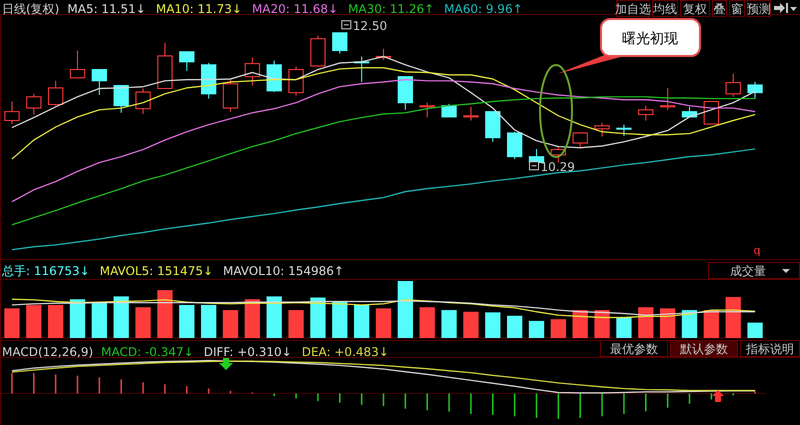 The width and height of the screenshot is (800, 425). I want to click on annotation: 曙光初现, so click(650, 39).